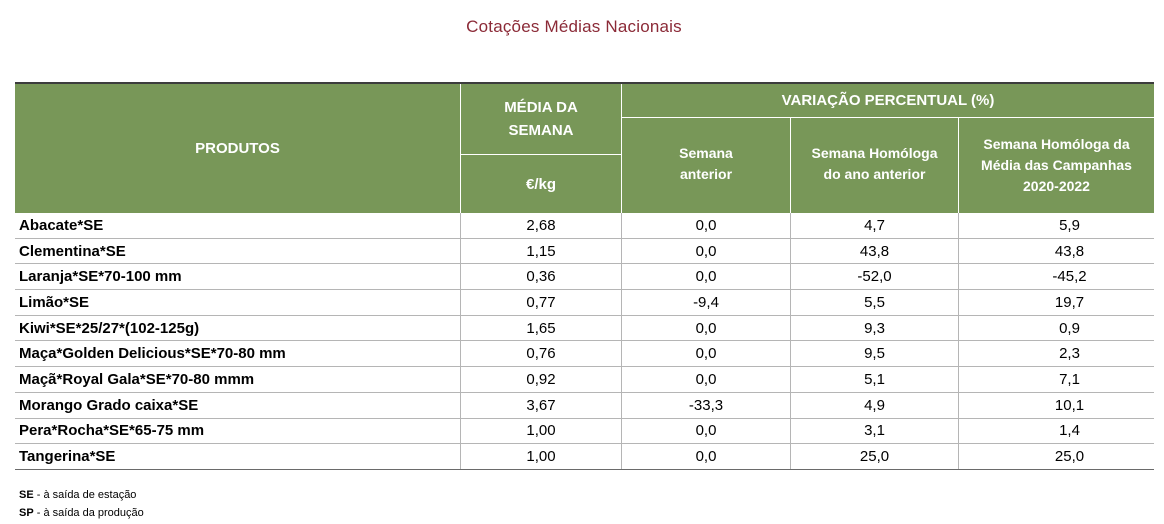  Describe the element at coordinates (86, 495) in the screenshot. I see `footnote-text: - à saída de estação` at that location.